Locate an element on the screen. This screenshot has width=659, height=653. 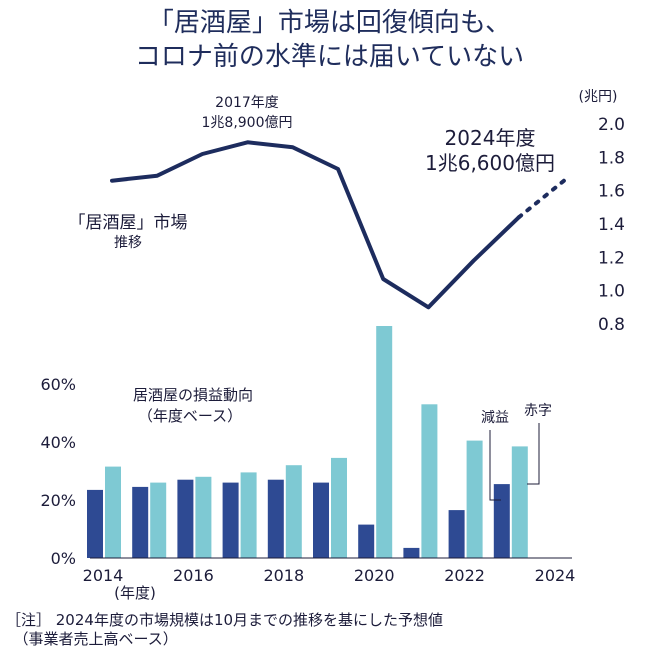
line-y-tick-label: 1.0 is located at coordinates (611, 292).